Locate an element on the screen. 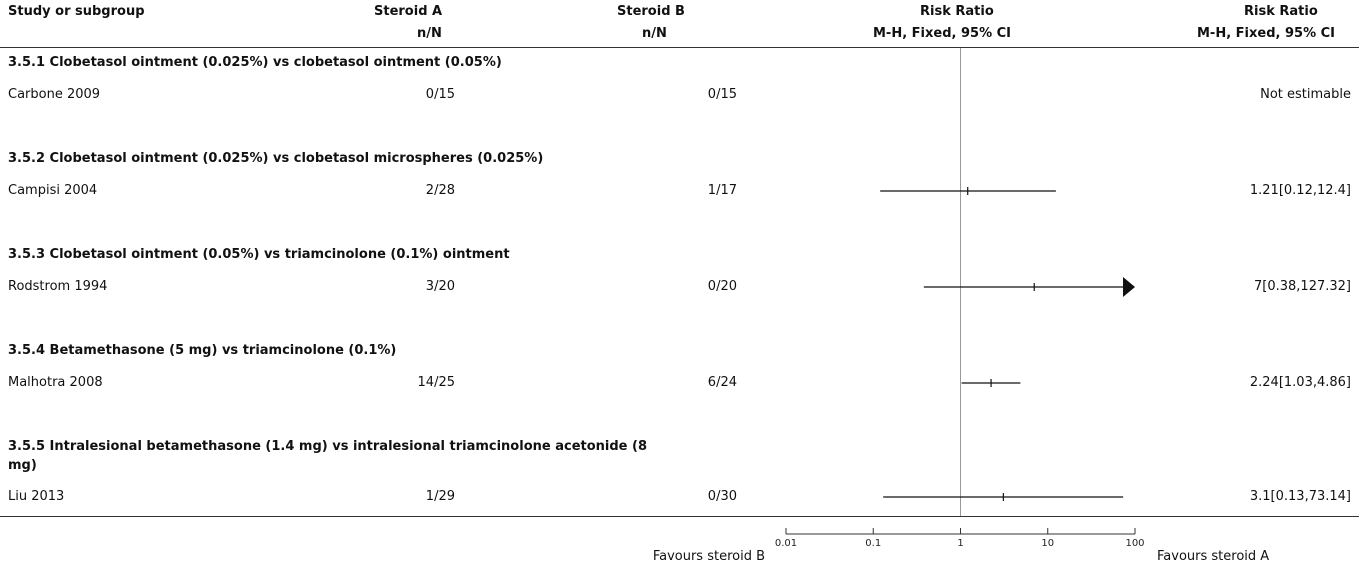 This screenshot has height=571, width=1359. header-steroid-b: Steroid B is located at coordinates (651, 11).